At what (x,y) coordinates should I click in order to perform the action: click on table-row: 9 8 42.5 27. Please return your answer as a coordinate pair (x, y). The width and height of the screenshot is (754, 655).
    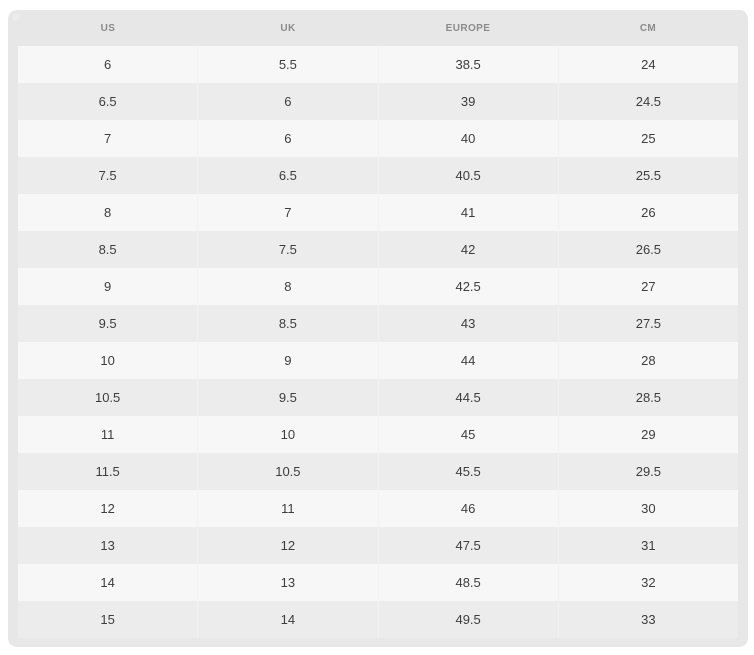
    Looking at the image, I should click on (378, 286).